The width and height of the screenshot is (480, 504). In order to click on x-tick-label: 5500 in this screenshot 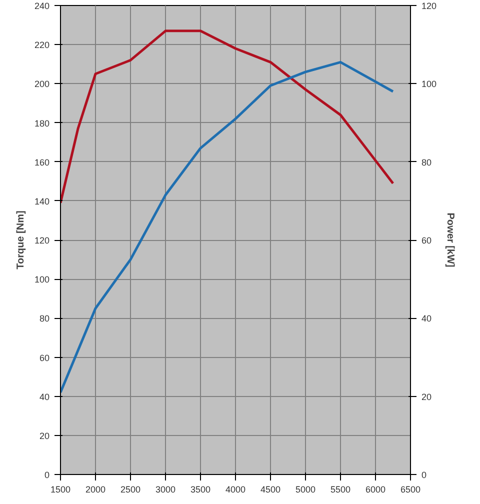, I will do `click(340, 489)`.